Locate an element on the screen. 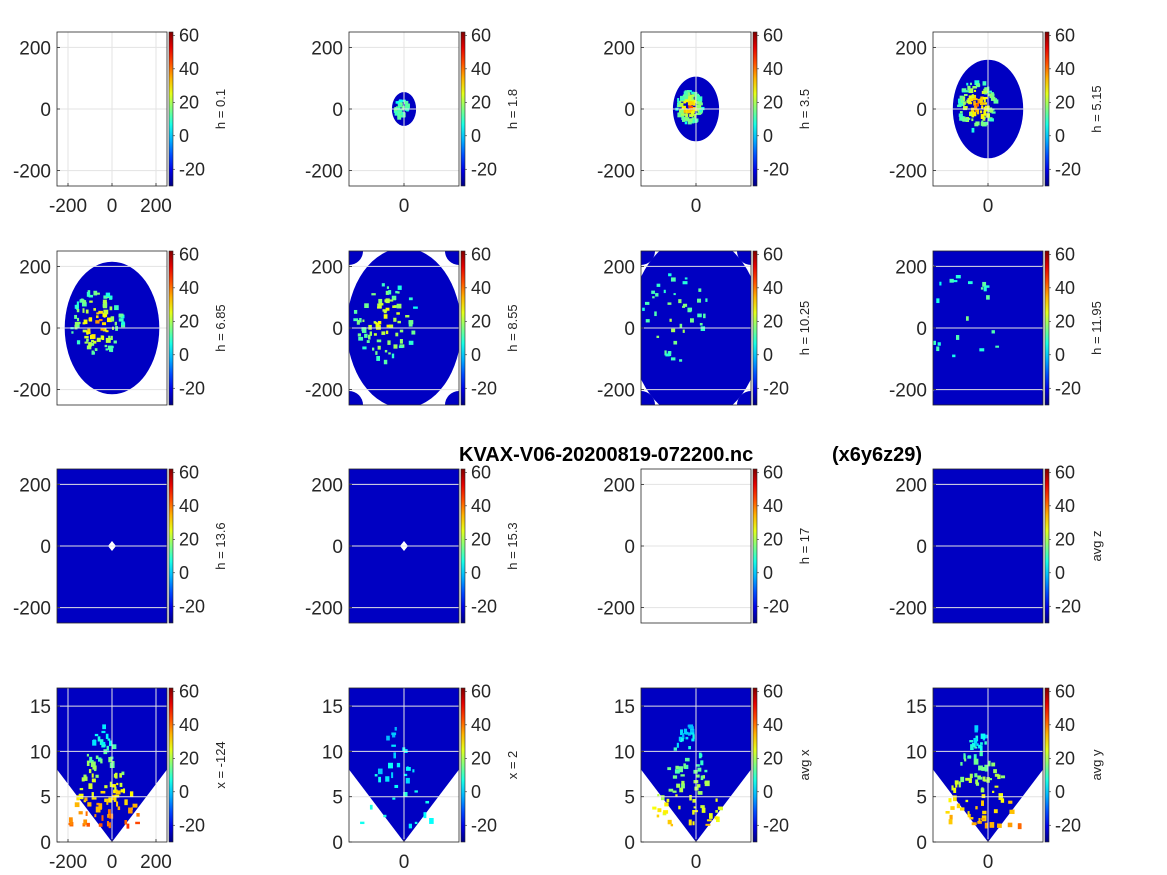 This screenshot has height=875, width=1167. colorbar: -20 0 20 40 60 h = 15.3 is located at coordinates (490, 543).